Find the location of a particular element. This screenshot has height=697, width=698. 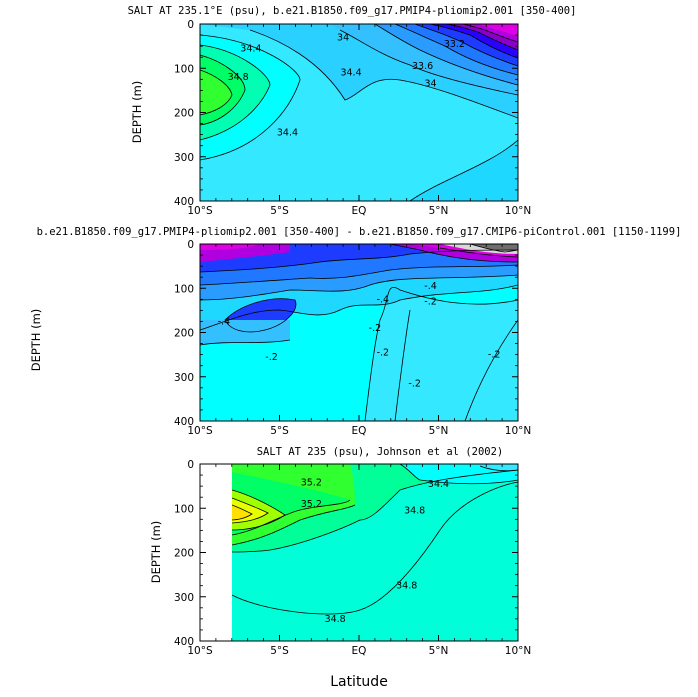

panel-2-contours is located at coordinates (359, 332).